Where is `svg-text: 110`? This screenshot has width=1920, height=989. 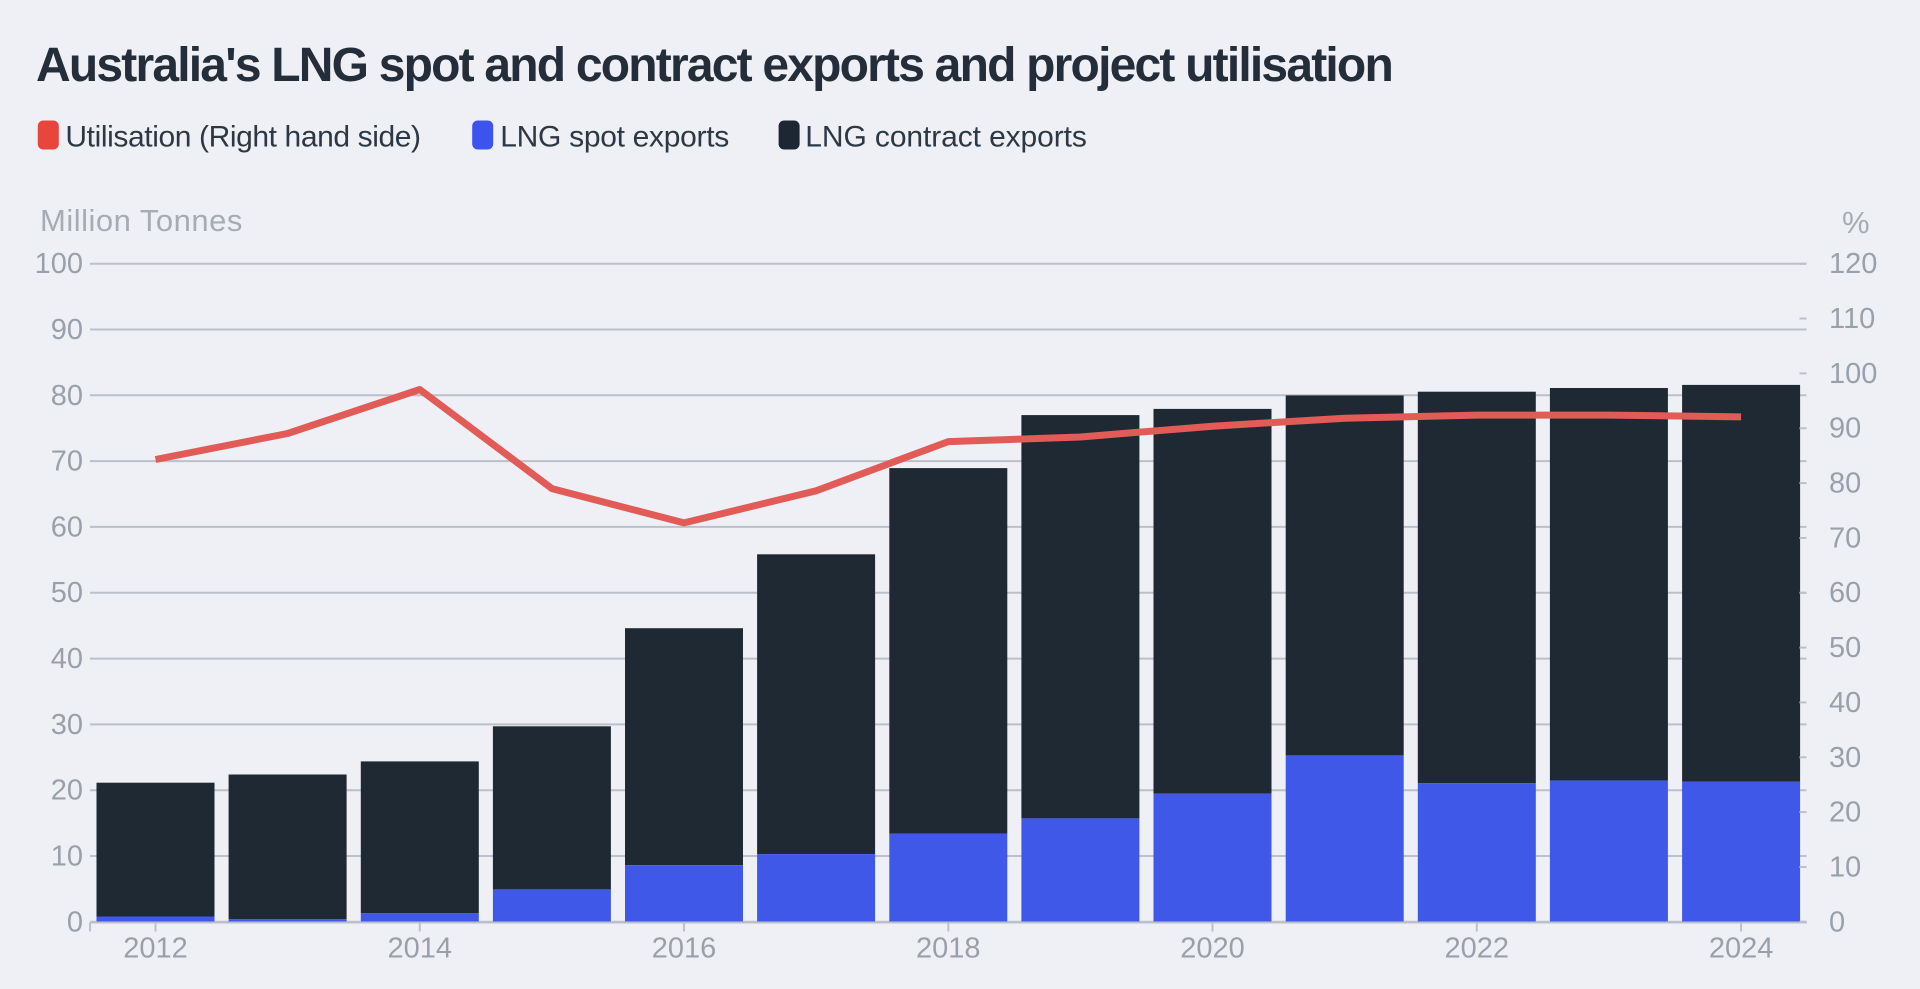 svg-text: 110 is located at coordinates (1852, 319).